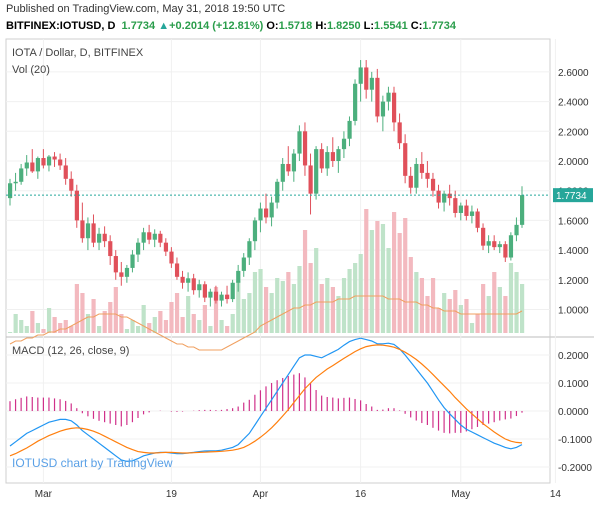  I want to click on price-tick: 2.4000, so click(573, 103).